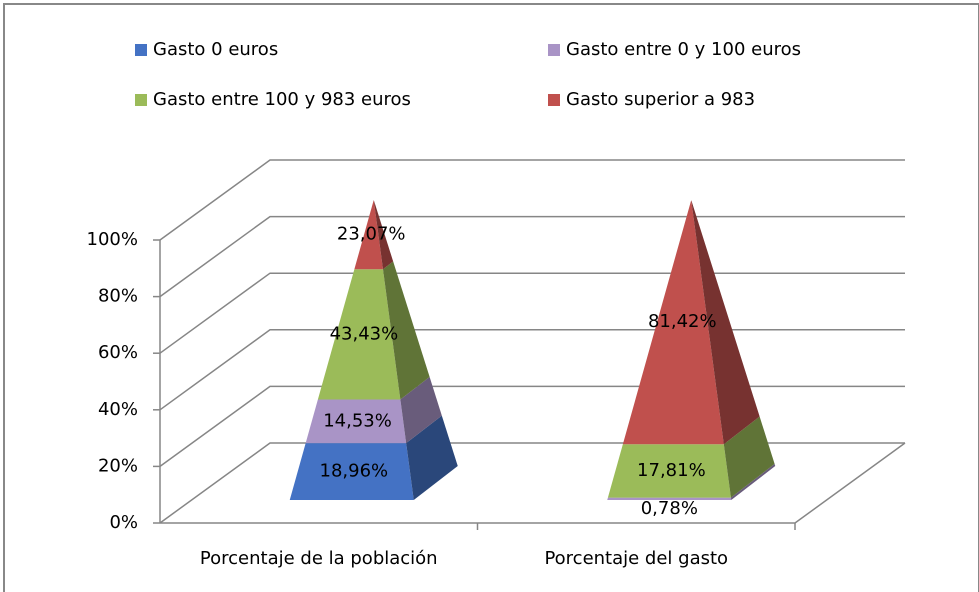  I want to click on data-label: 18,96%, so click(354, 471).